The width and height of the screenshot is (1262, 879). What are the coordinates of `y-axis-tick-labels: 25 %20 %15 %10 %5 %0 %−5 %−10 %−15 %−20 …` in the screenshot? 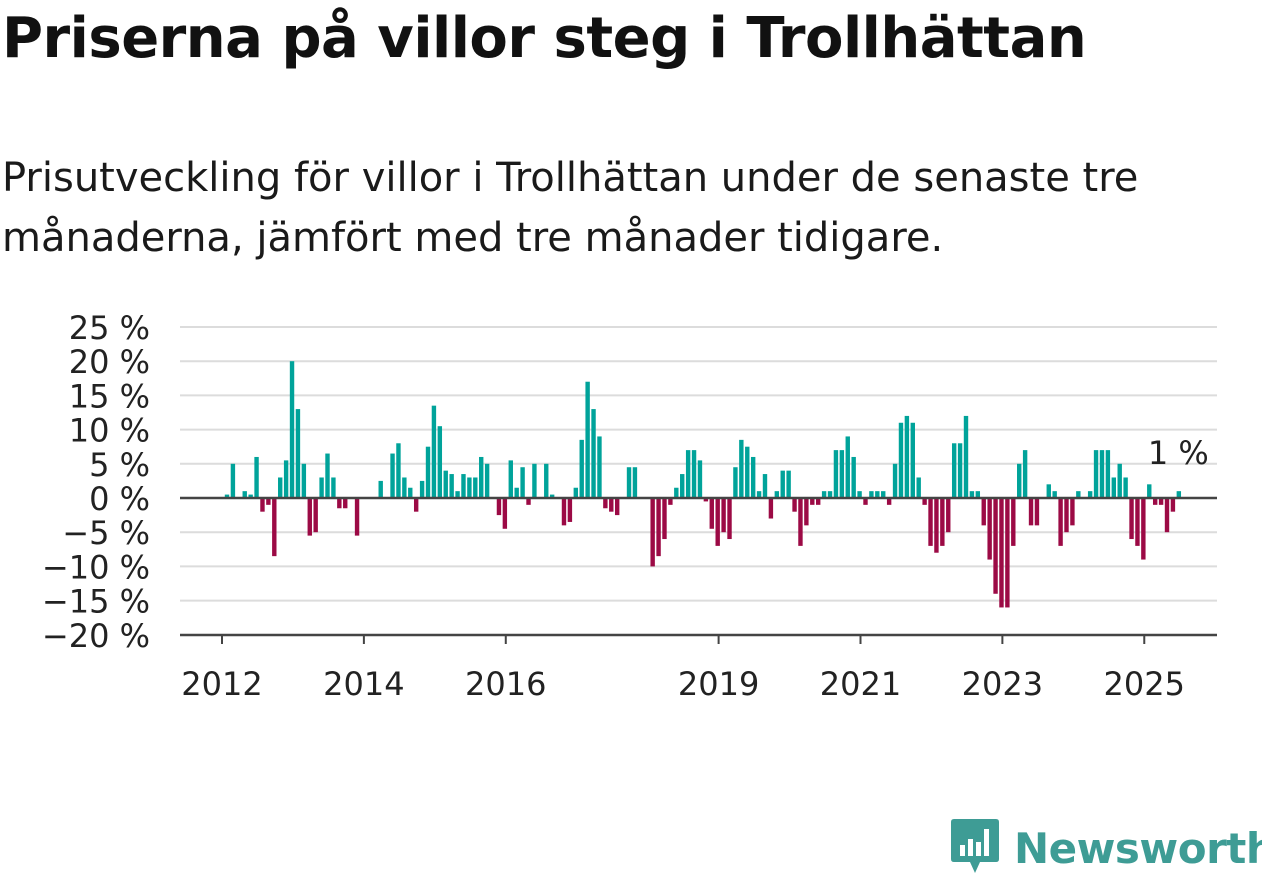 It's located at (96, 482).